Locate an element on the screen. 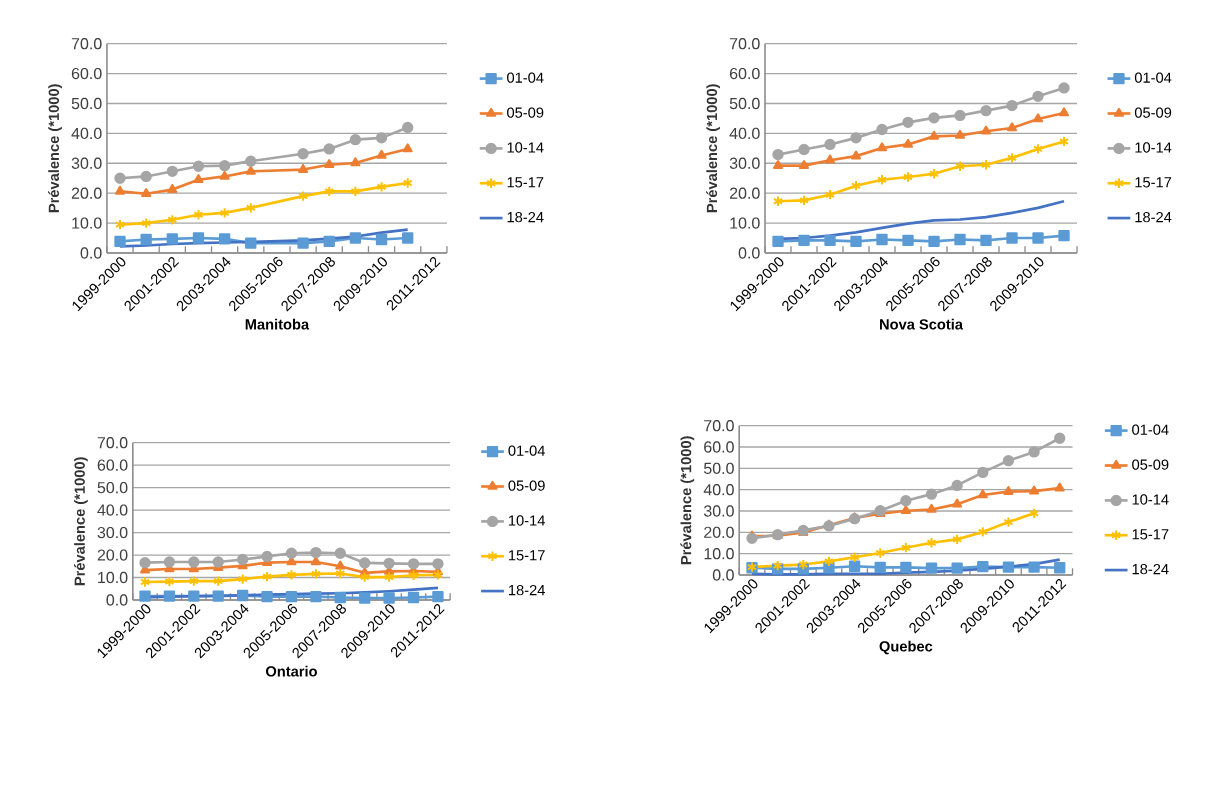 The image size is (1226, 806). x-axis-title: Nova Scotia is located at coordinates (922, 324).